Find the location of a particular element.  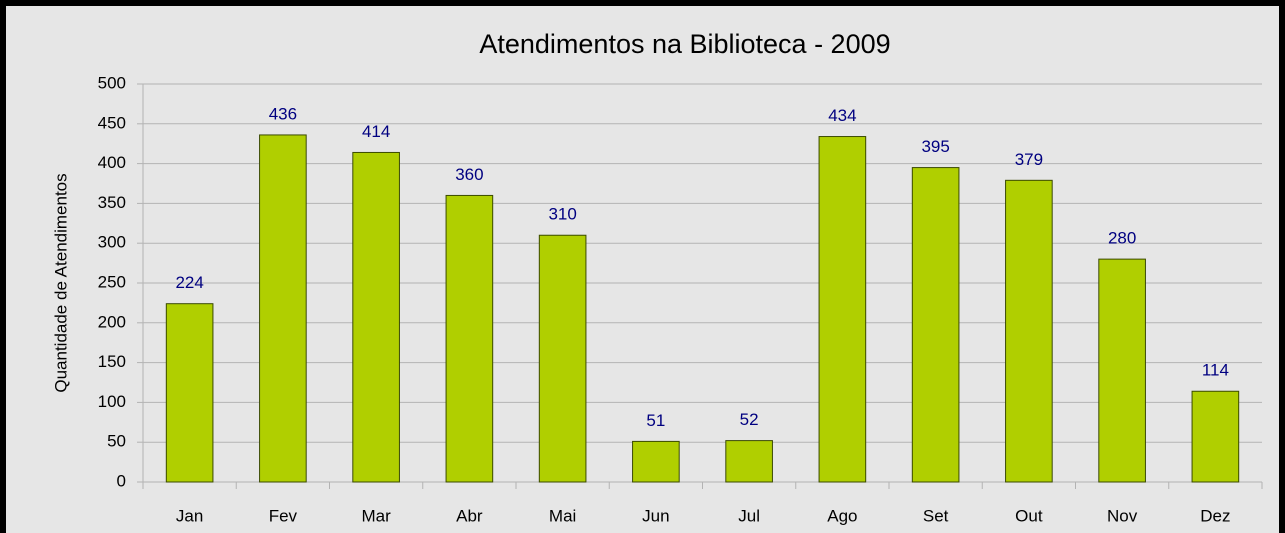

data-label: 414 is located at coordinates (376, 131).